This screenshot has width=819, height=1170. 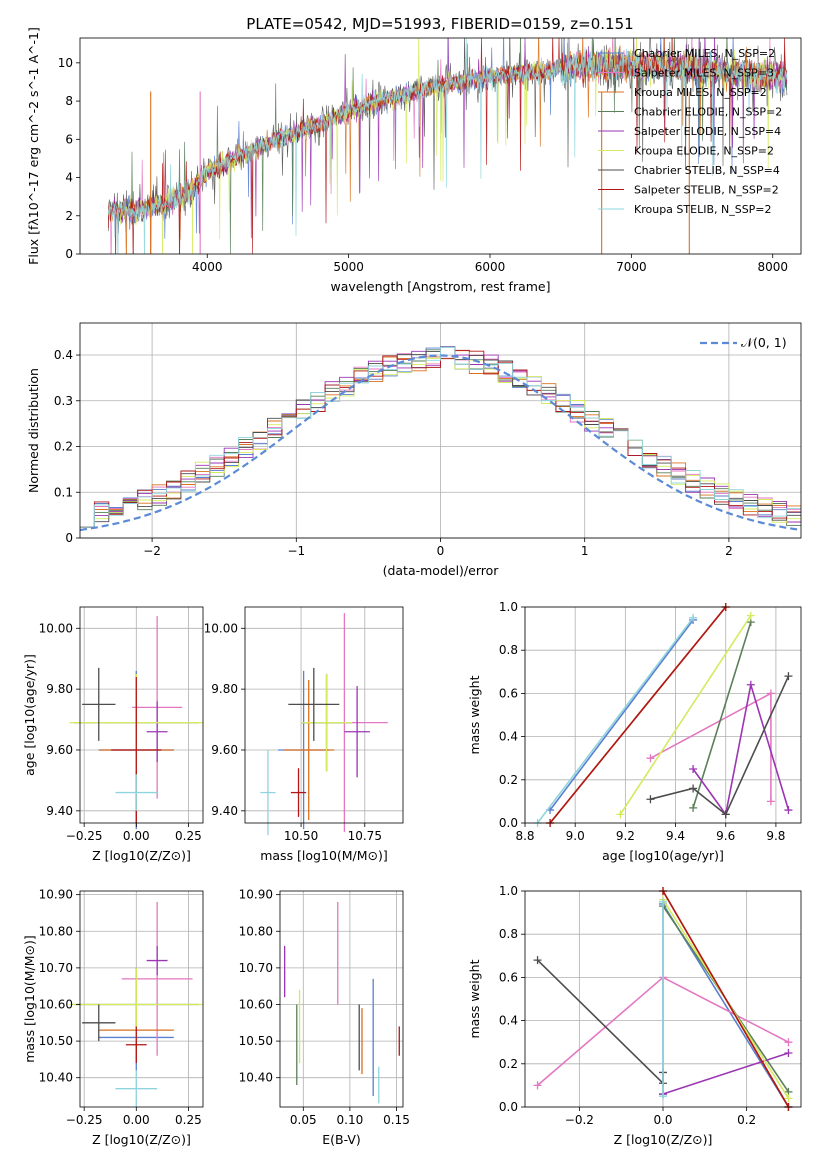 What do you see at coordinates (303, 1120) in the screenshot?
I see `x-tick-label: 0.05` at bounding box center [303, 1120].